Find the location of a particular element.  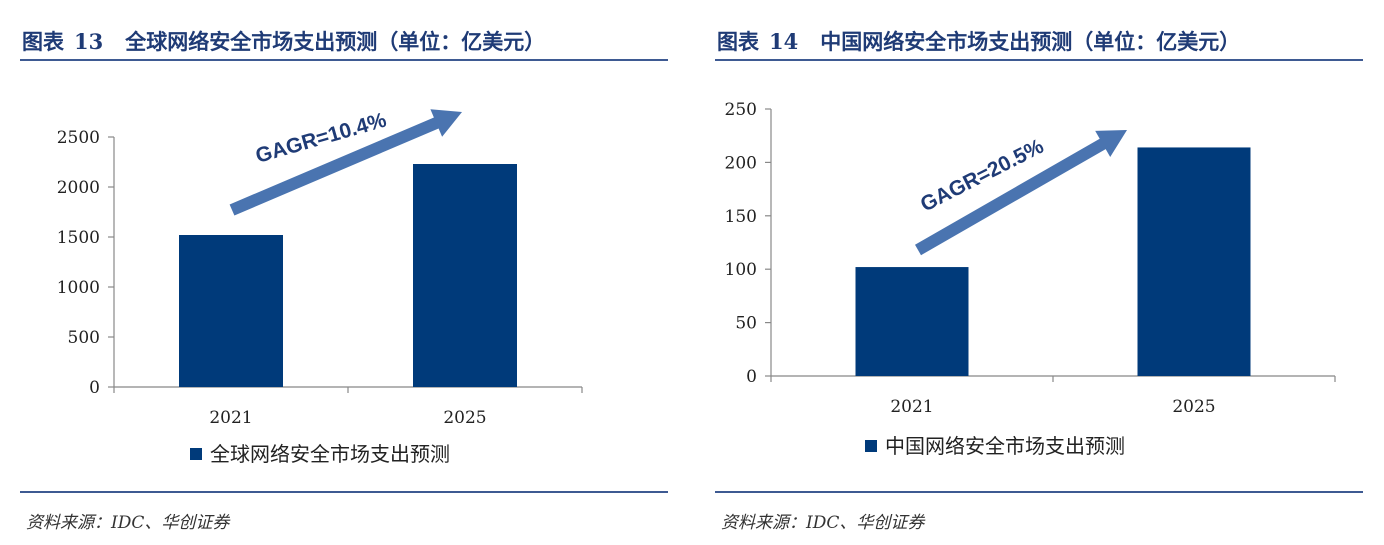

y-tick-label: 1500 is located at coordinates (78, 238).